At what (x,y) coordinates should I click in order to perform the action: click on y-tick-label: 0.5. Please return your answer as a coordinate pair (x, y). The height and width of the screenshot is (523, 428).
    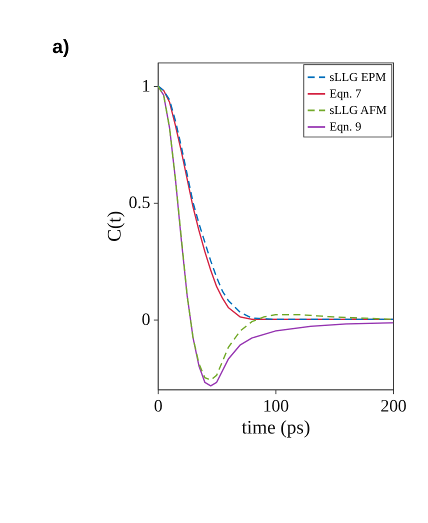
    Looking at the image, I should click on (139, 202).